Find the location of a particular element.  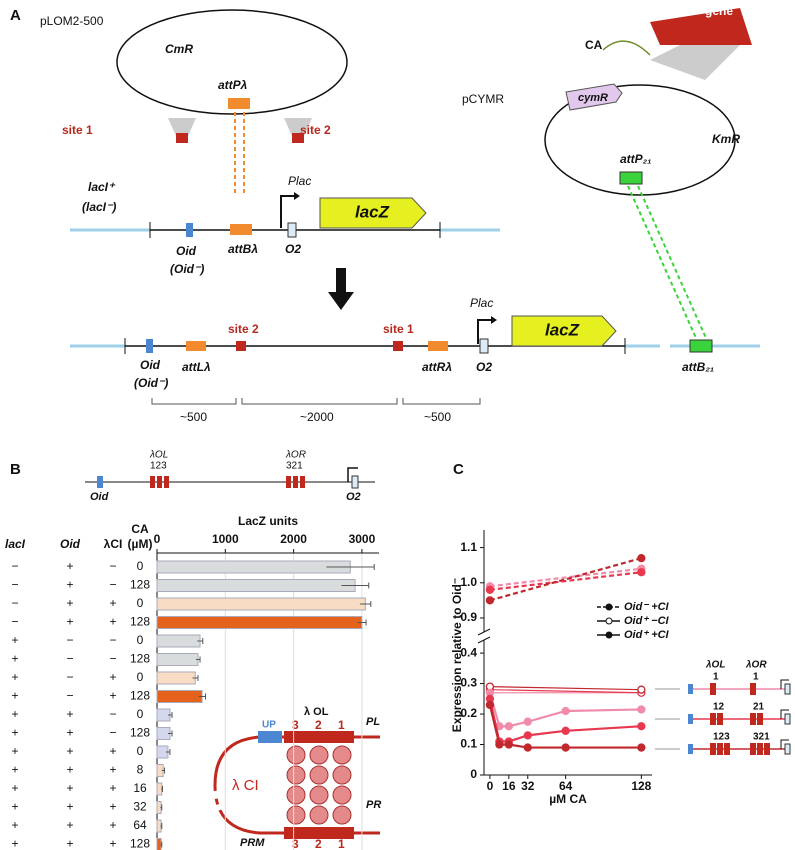

promoter-arrow is located at coordinates (784, 714).